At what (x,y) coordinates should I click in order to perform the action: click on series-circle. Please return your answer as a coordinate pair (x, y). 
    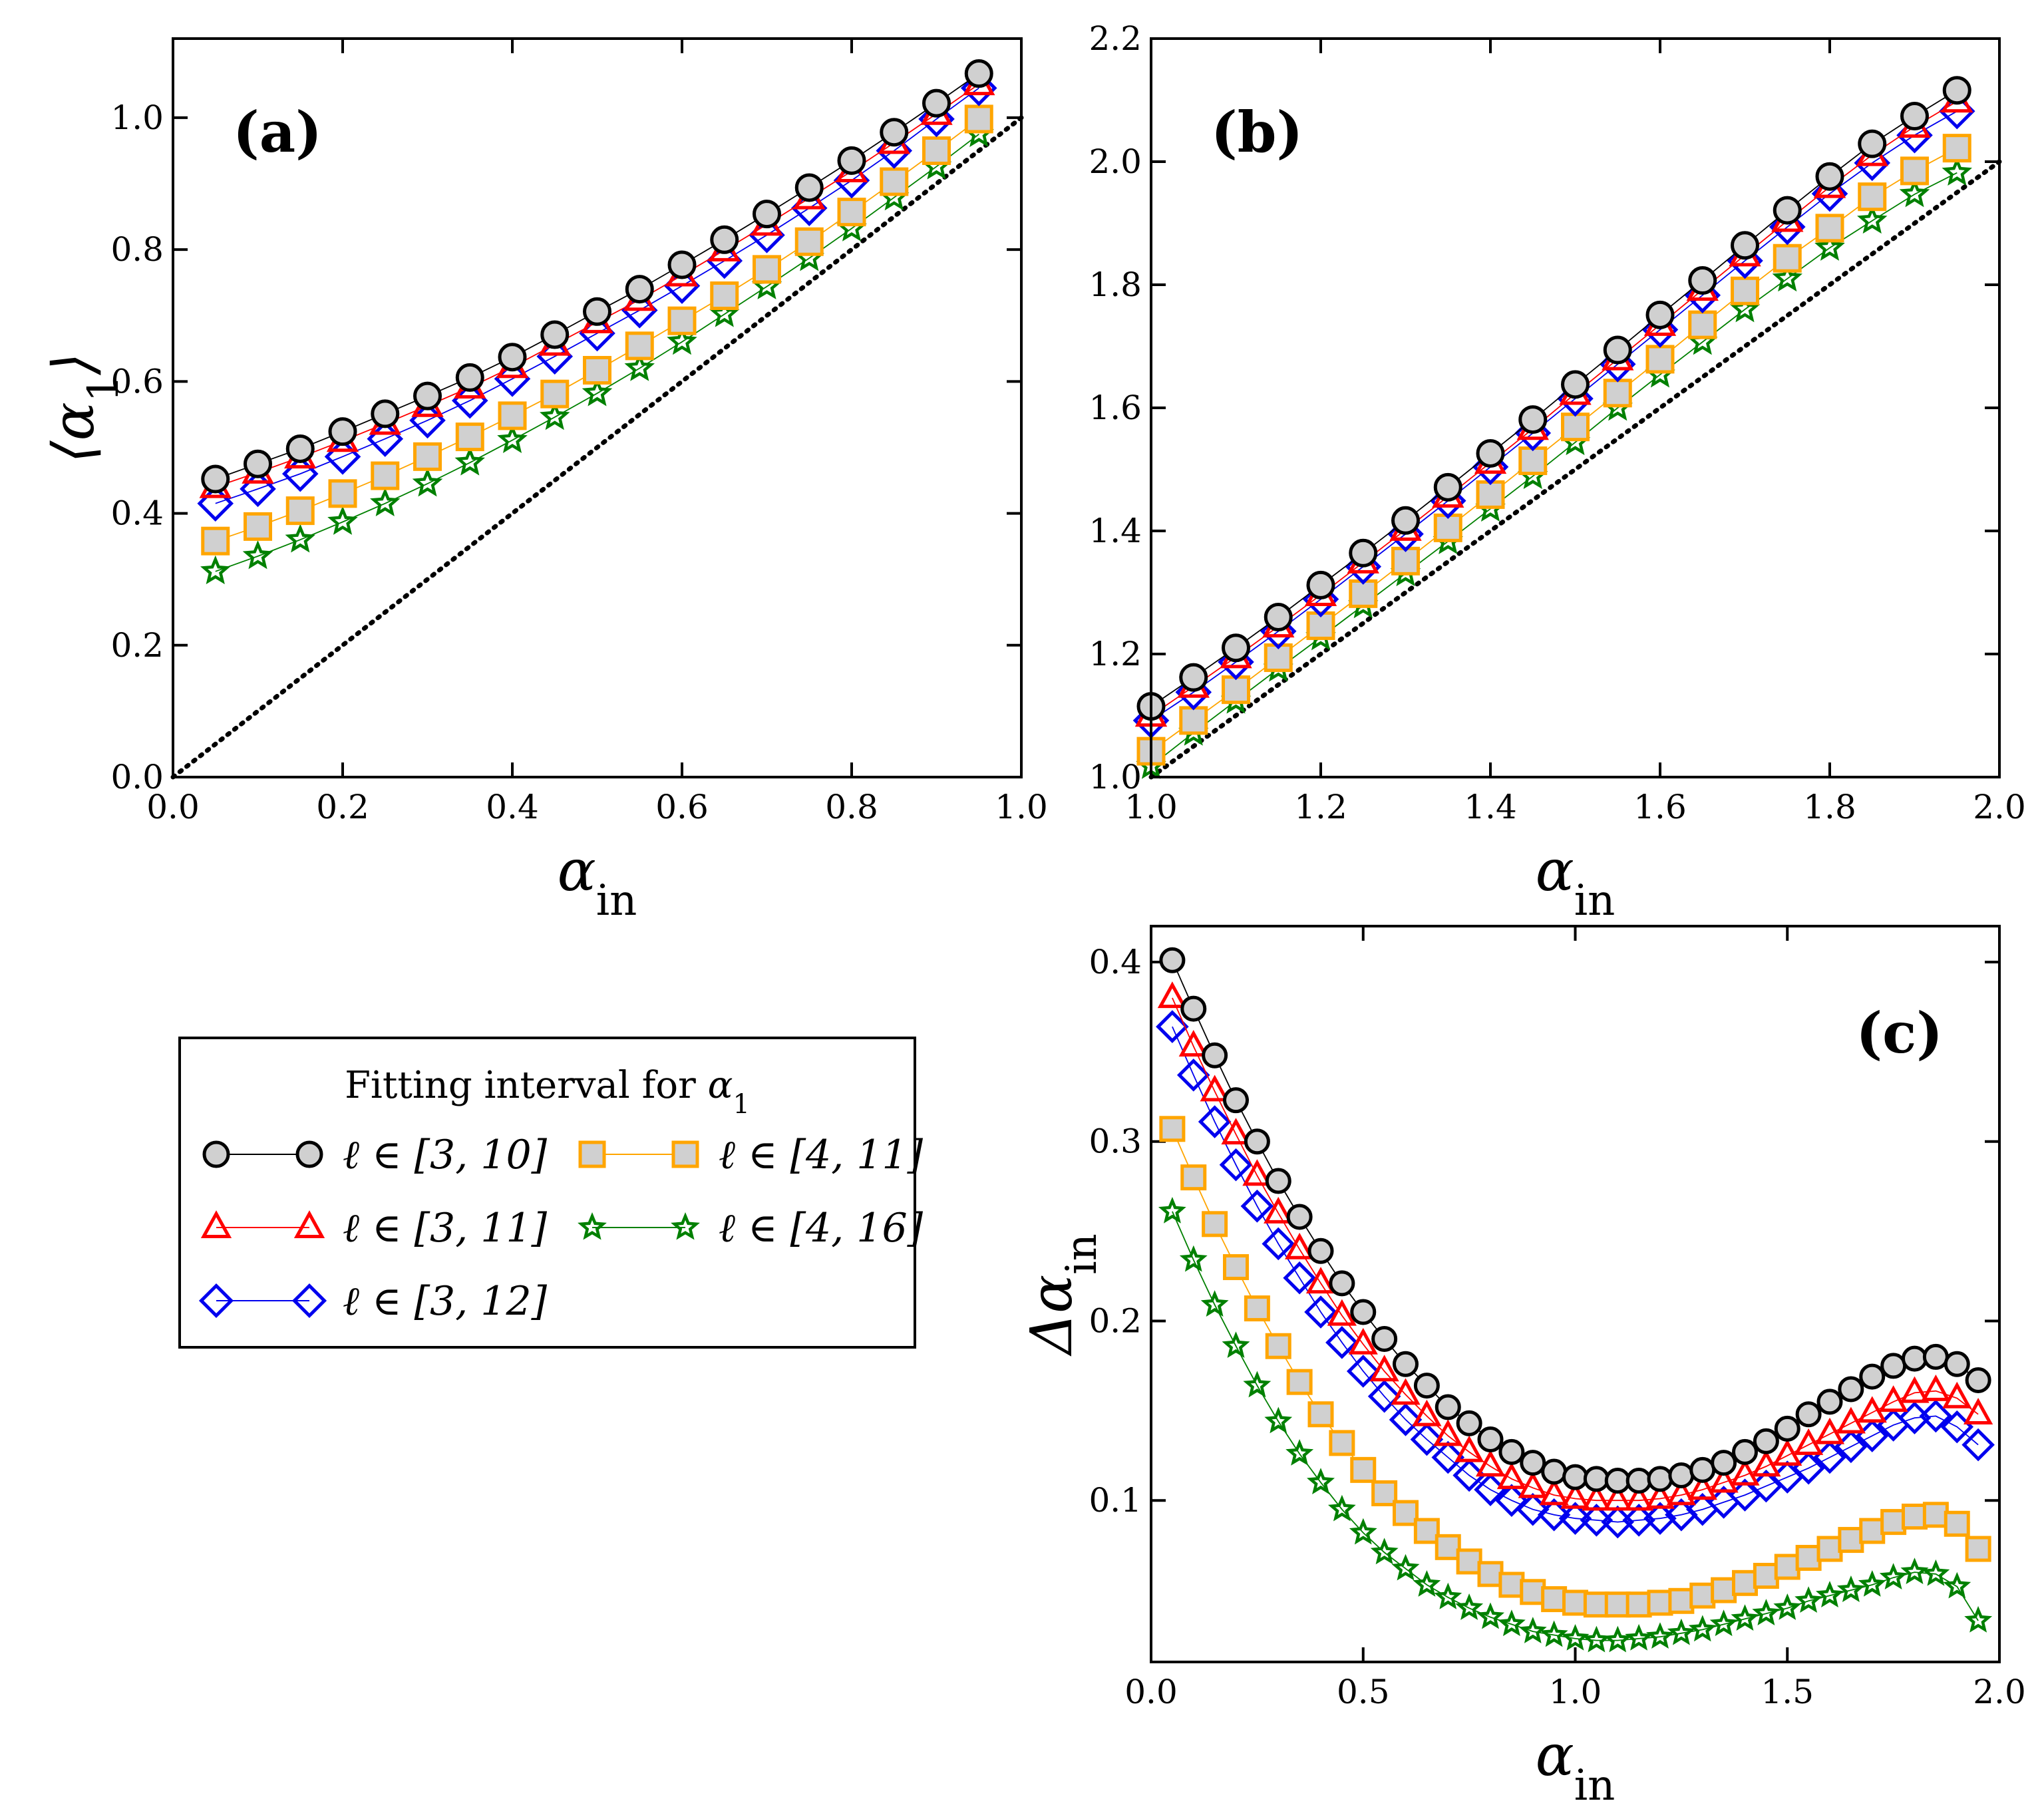
    Looking at the image, I should click on (1553, 398).